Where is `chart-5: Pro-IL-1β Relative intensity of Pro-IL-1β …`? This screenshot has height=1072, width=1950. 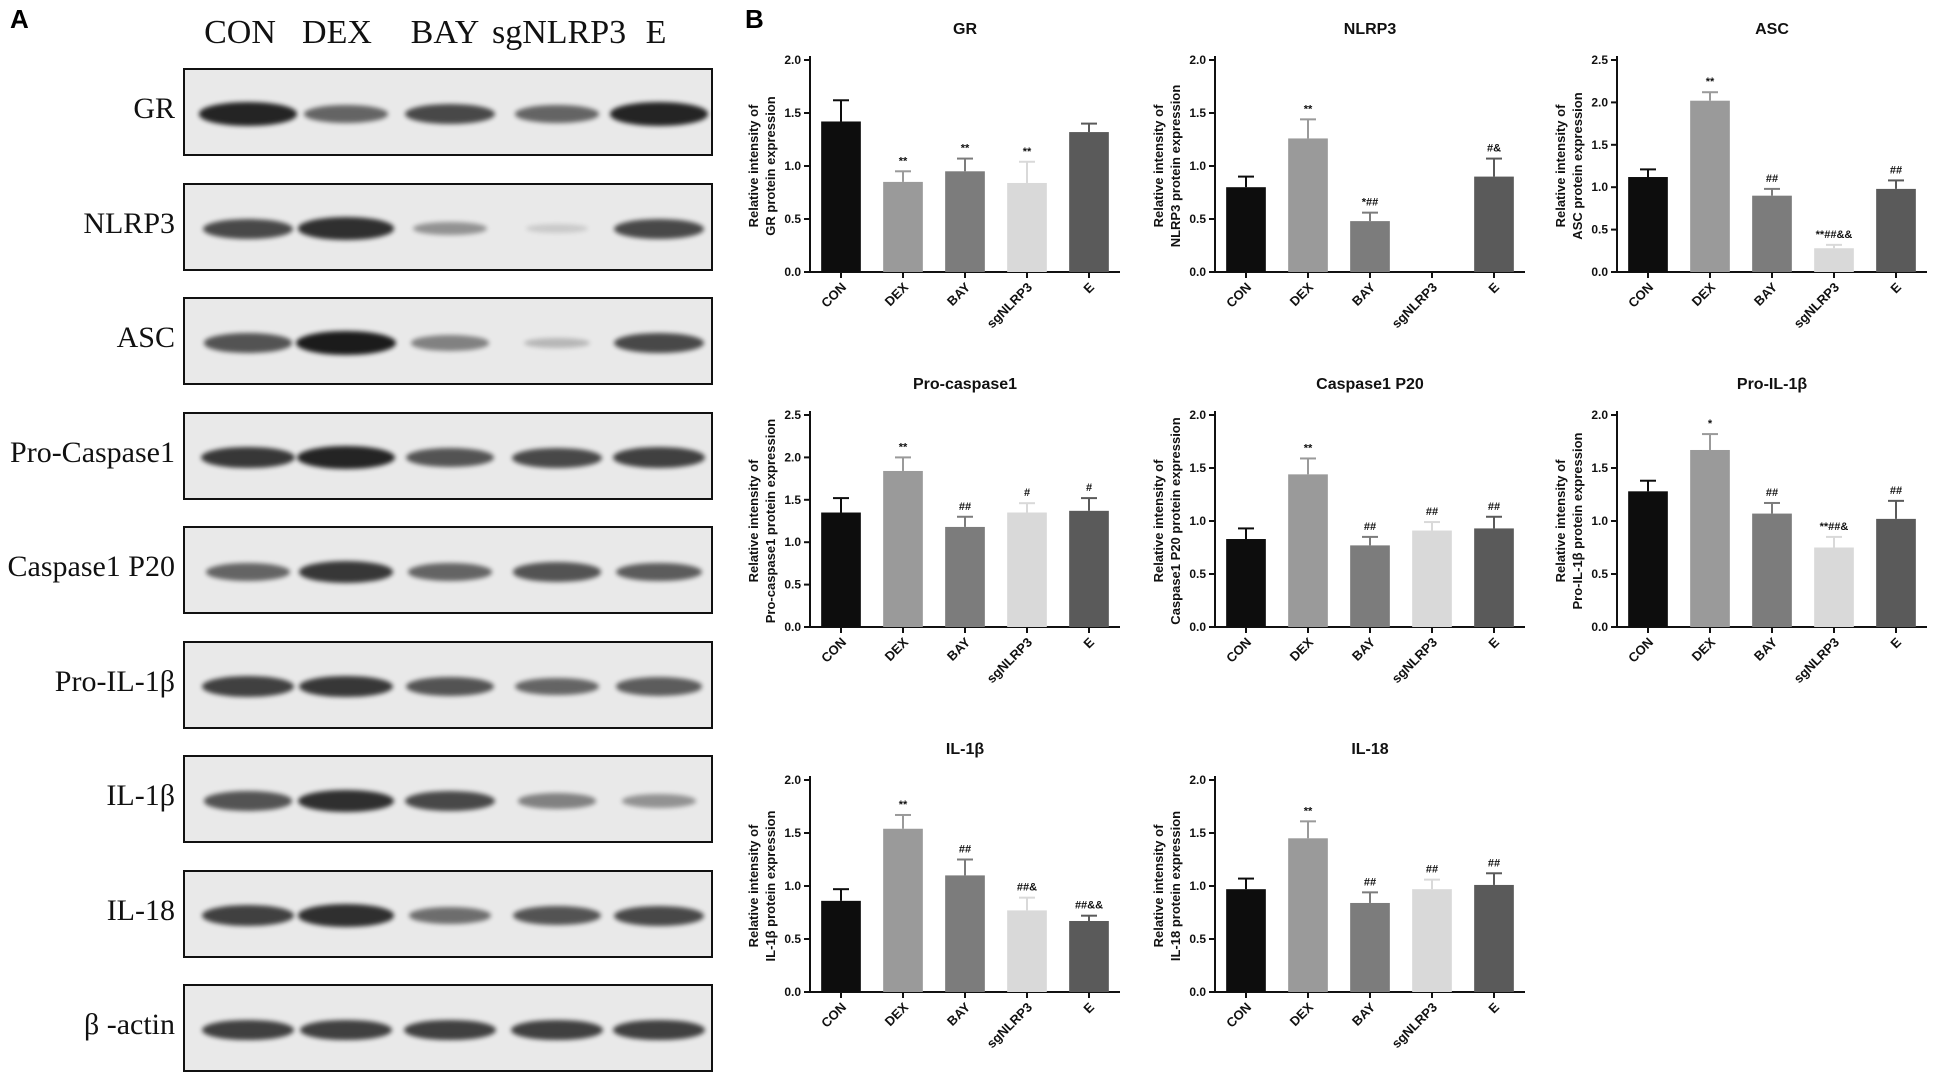 chart-5: Pro-IL-1β Relative intensity of Pro-IL-1β … is located at coordinates (1740, 531).